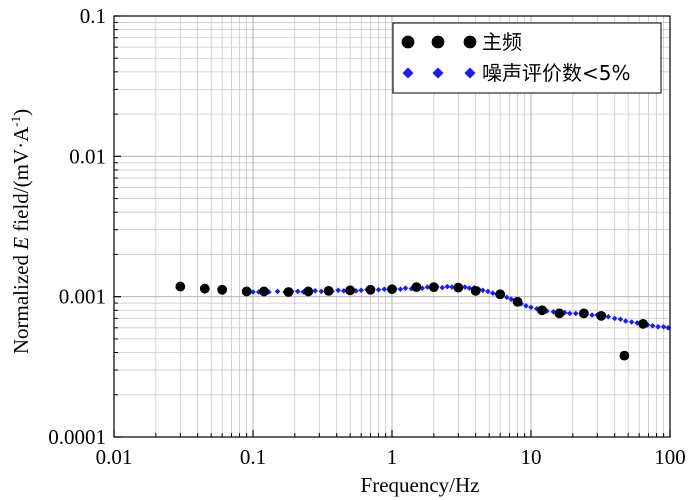 The height and width of the screenshot is (500, 700). What do you see at coordinates (670, 457) in the screenshot?
I see `x-tick-label: 100` at bounding box center [670, 457].